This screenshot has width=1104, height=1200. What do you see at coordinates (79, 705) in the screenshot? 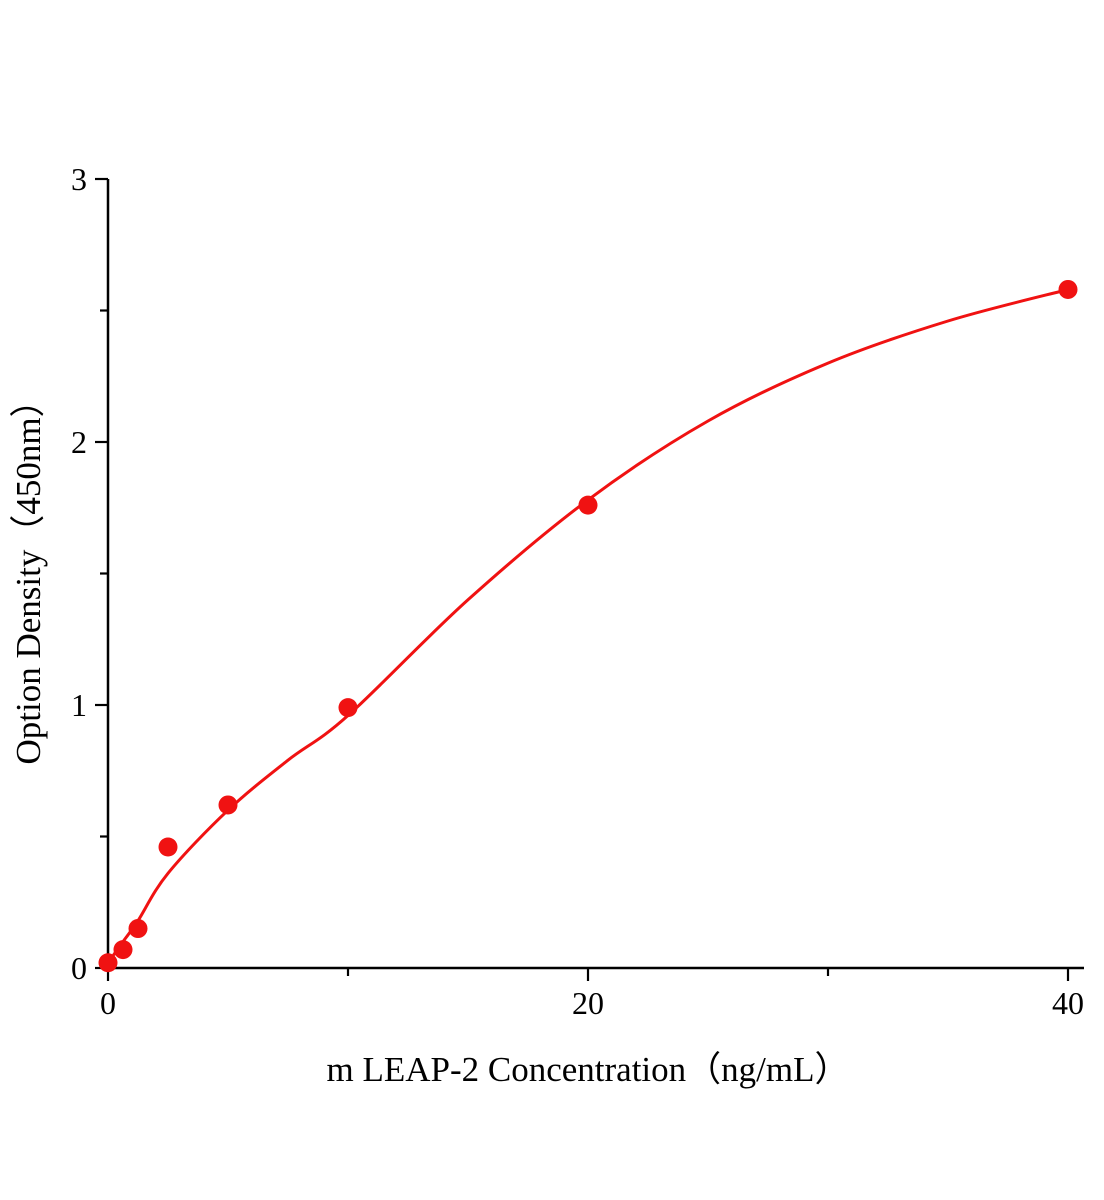
I see `y-tick-label: 1` at bounding box center [79, 705].